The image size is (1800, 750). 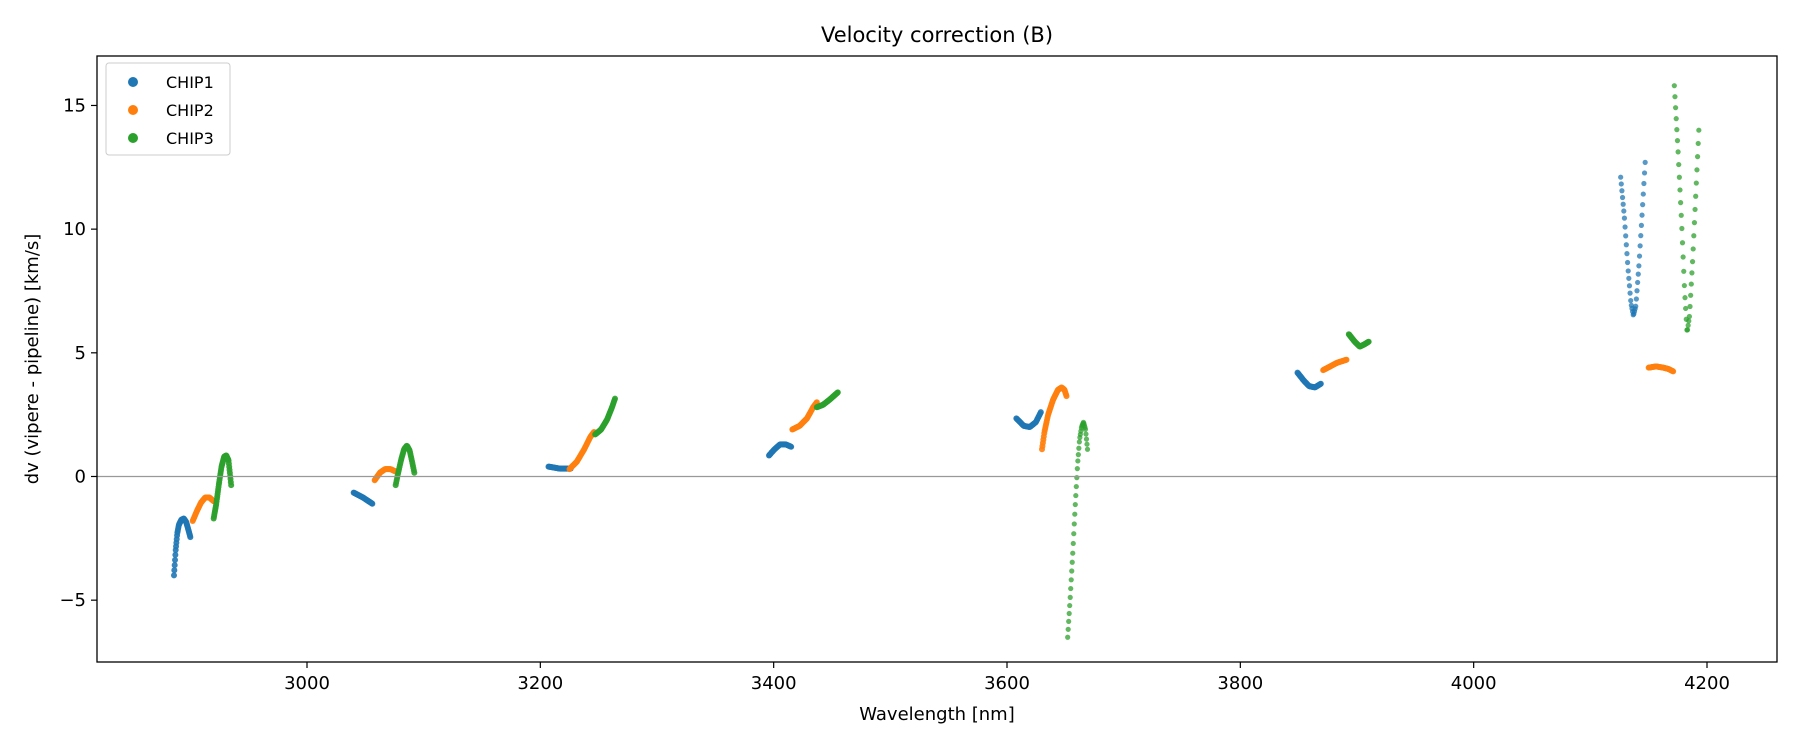 What do you see at coordinates (1474, 683) in the screenshot?
I see `x-tick-label: 4000` at bounding box center [1474, 683].